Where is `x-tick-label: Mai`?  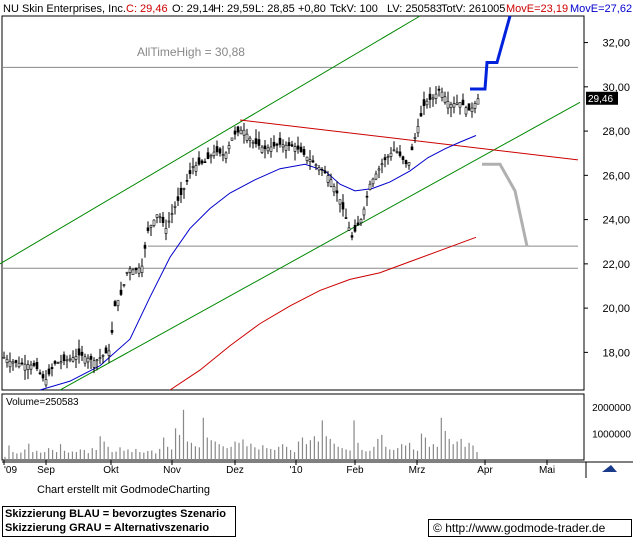
x-tick-label: Mai is located at coordinates (547, 470).